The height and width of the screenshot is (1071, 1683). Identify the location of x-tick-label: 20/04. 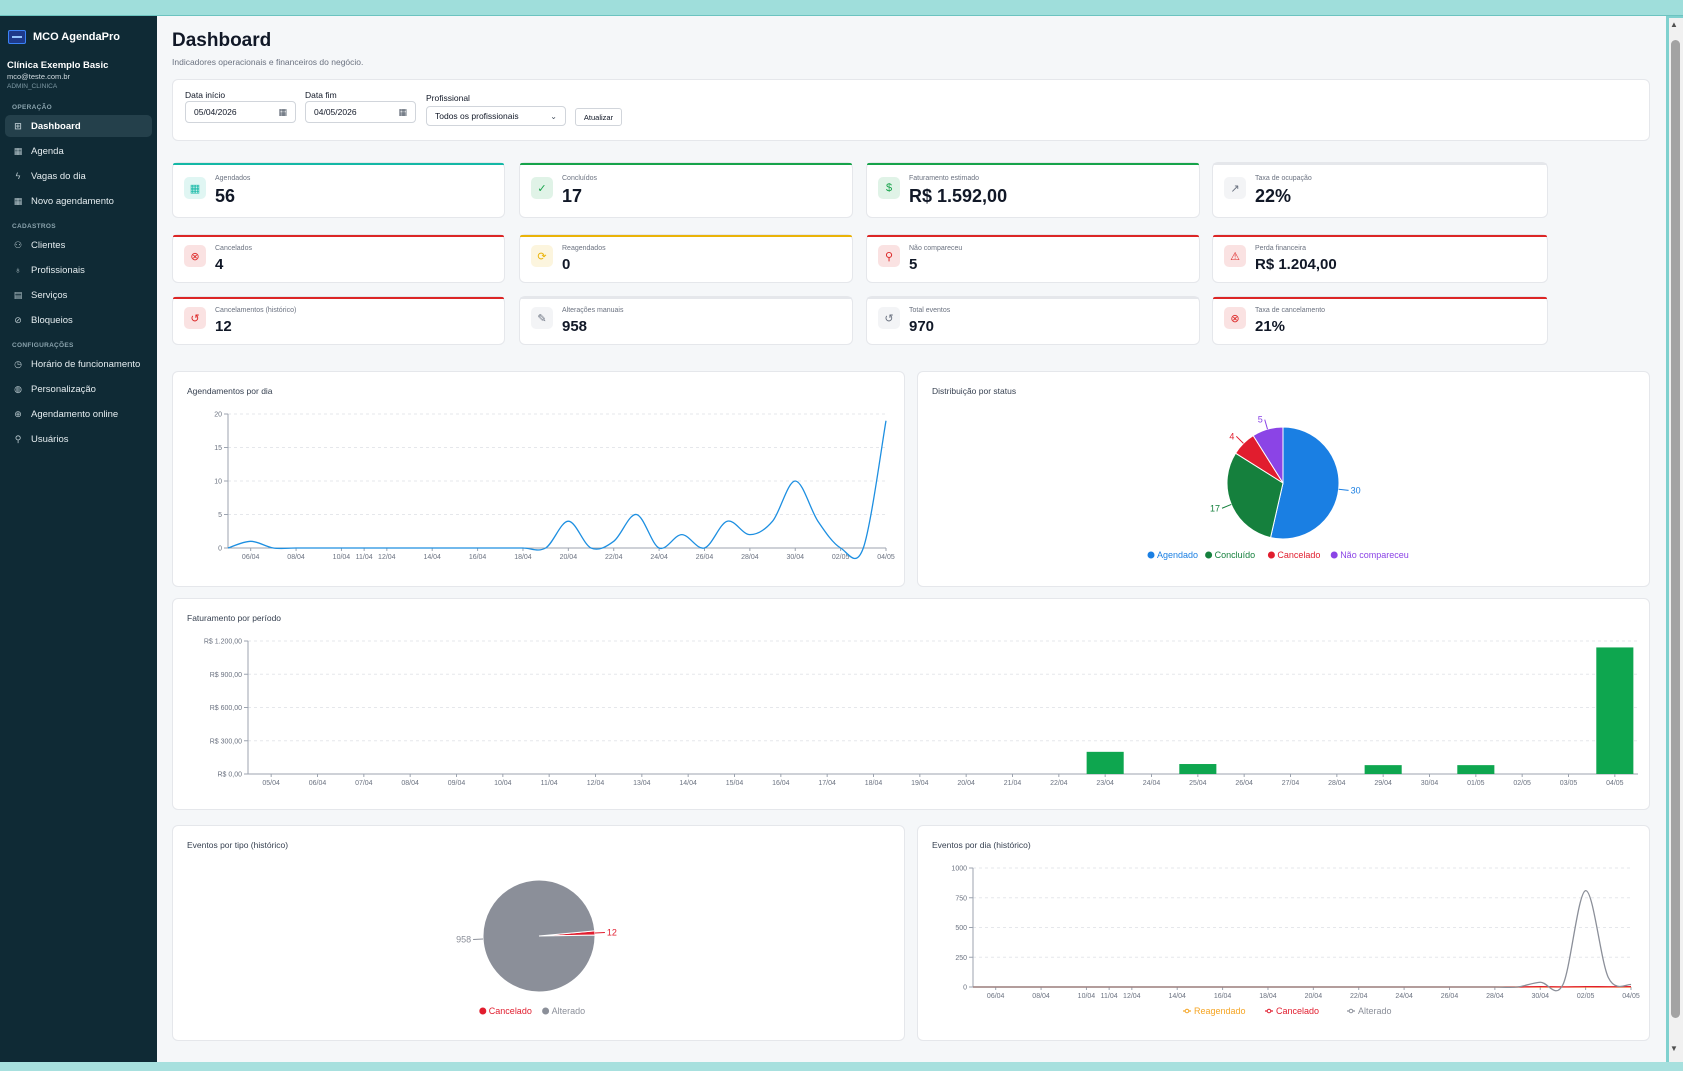
(1314, 996).